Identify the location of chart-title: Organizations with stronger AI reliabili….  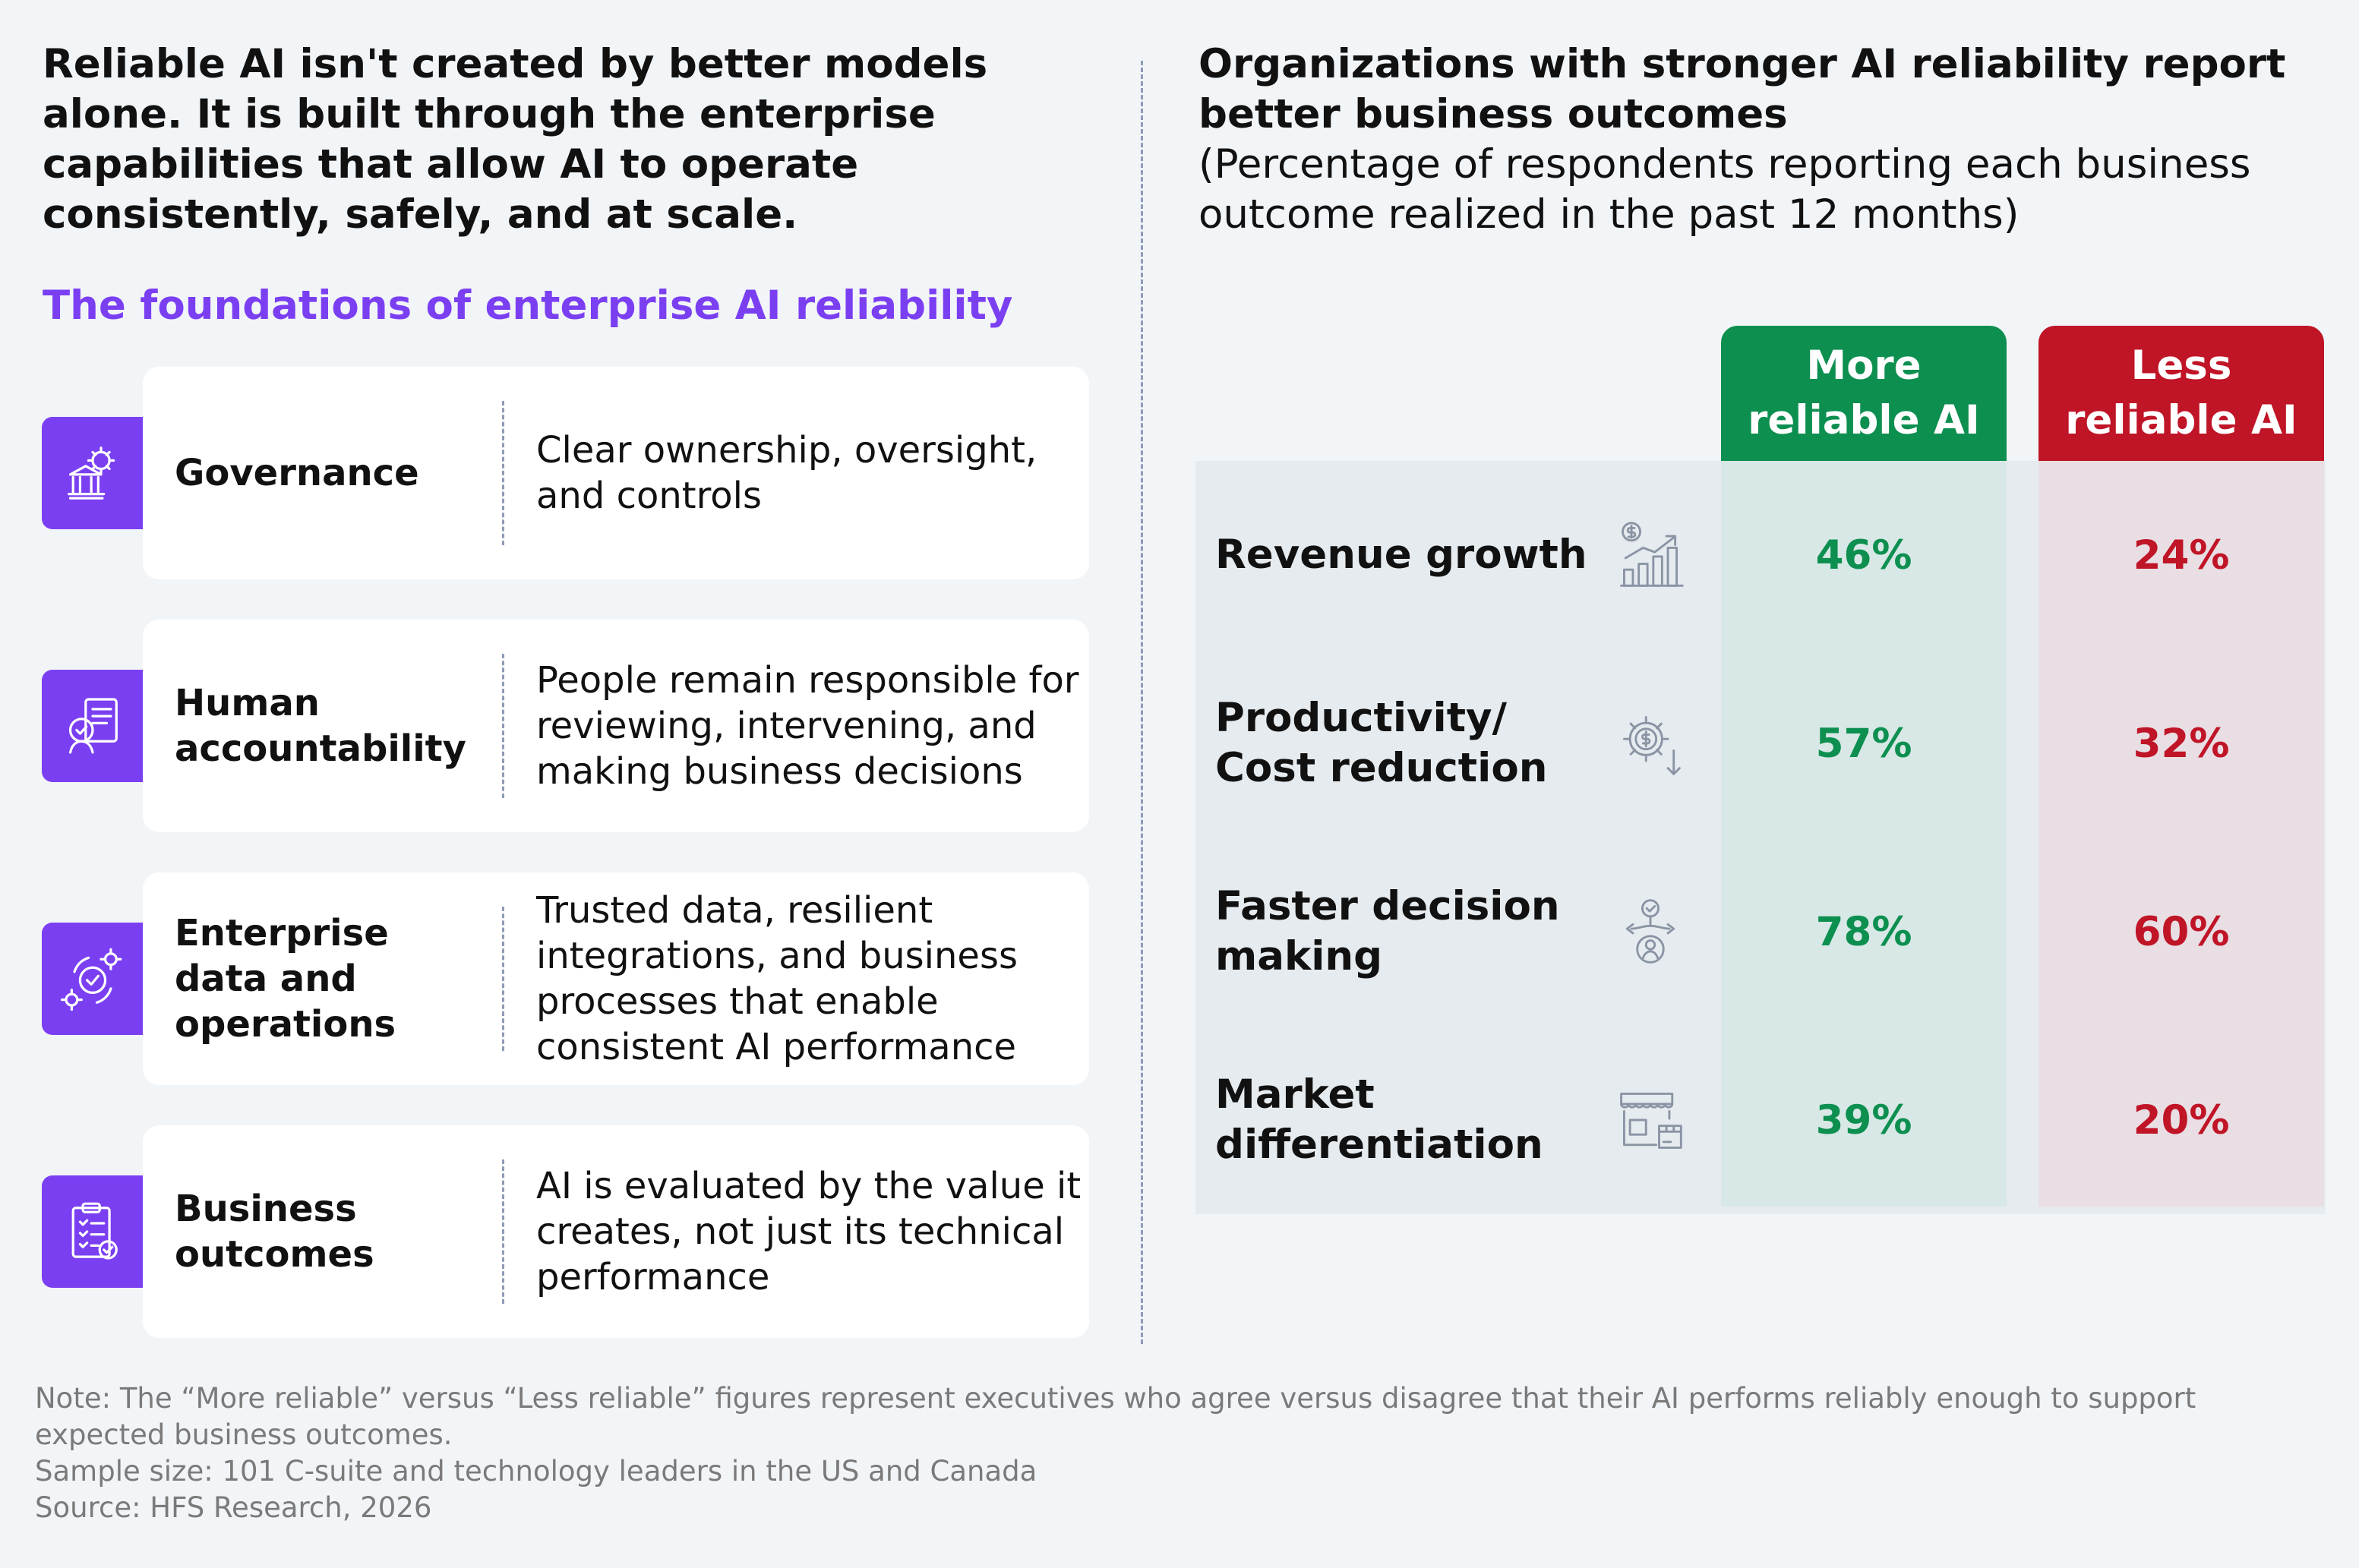
(1742, 89).